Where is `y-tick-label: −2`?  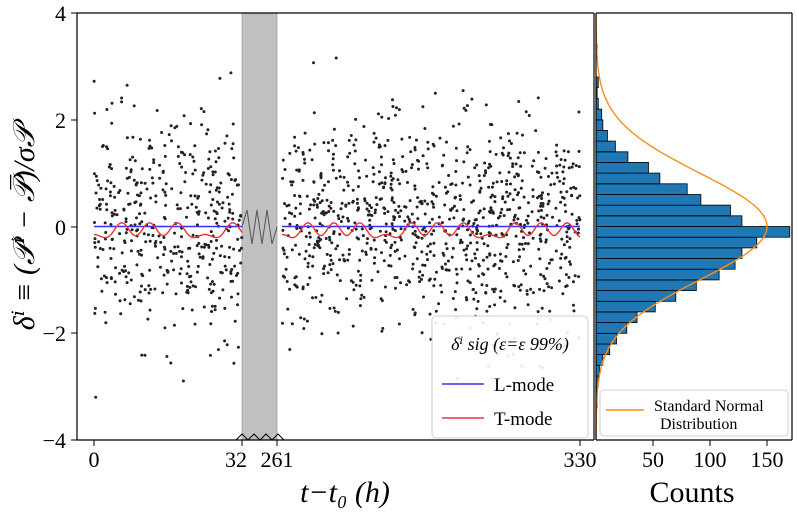 y-tick-label: −2 is located at coordinates (54, 333).